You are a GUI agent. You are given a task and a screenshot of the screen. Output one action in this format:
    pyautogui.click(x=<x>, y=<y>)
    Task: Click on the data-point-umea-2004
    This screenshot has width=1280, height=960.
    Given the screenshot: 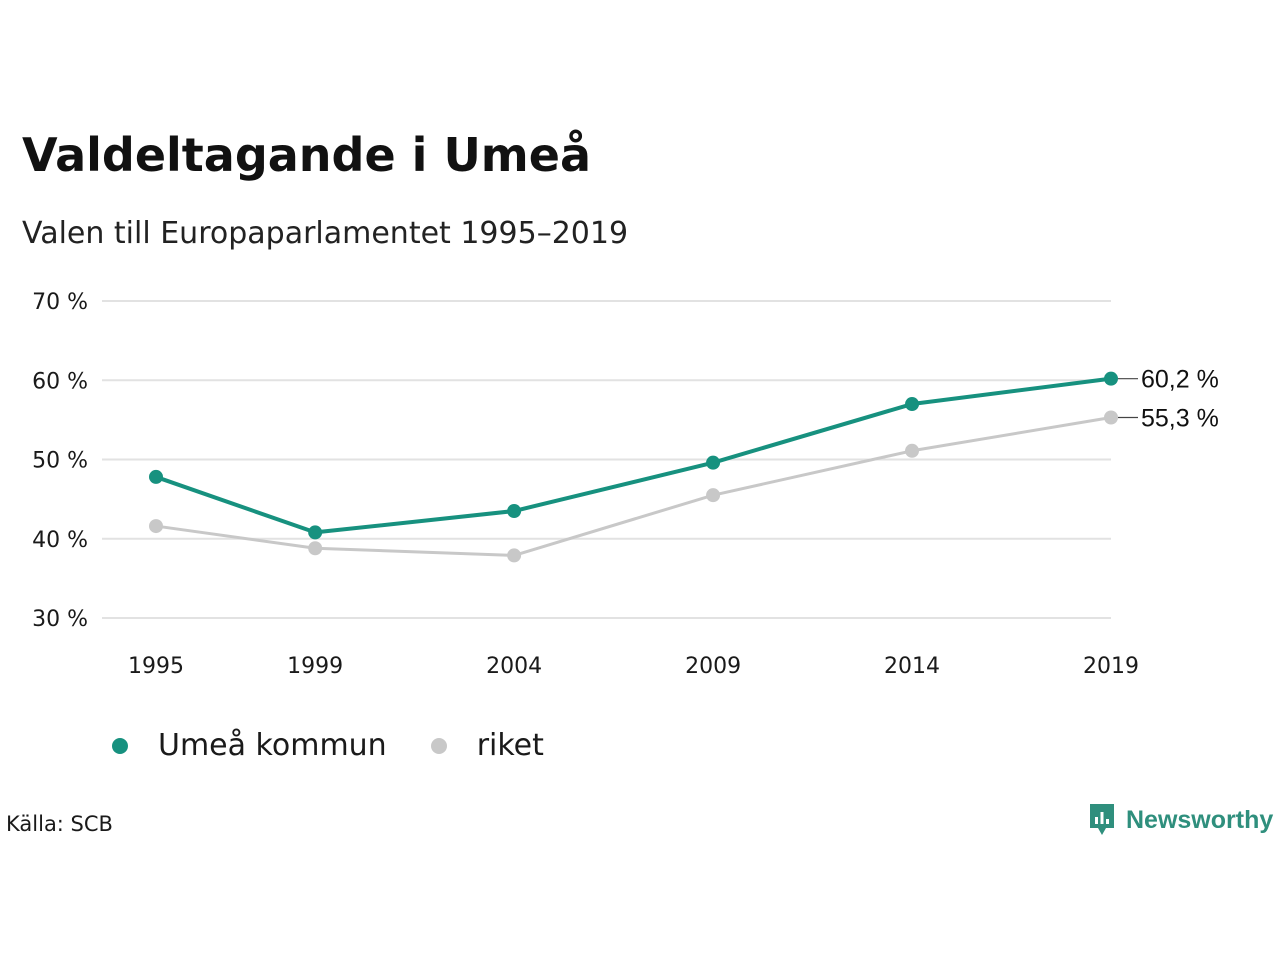 What is the action you would take?
    pyautogui.click(x=514, y=511)
    